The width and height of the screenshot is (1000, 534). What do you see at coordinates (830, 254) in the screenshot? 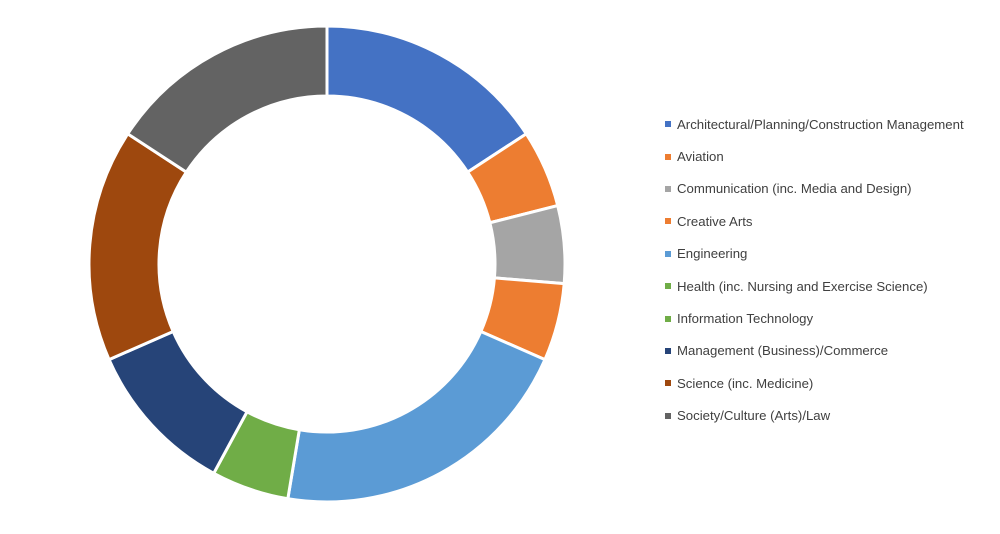
I see `legend-item: Engineering` at bounding box center [830, 254].